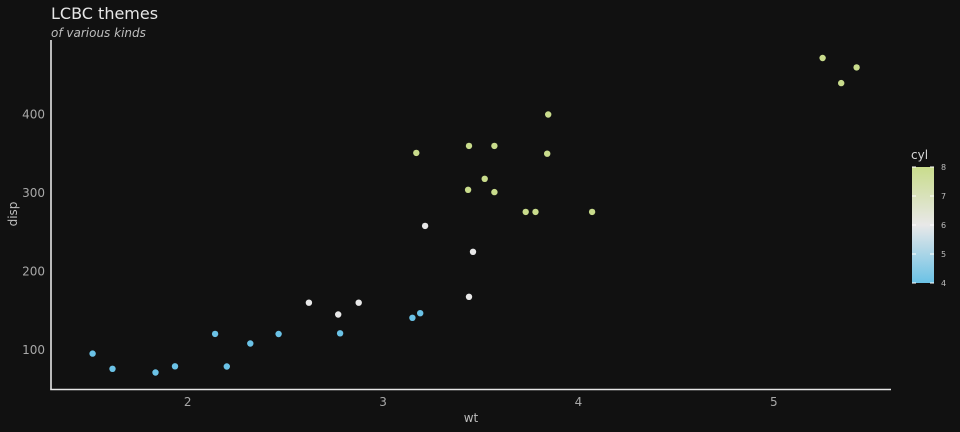 The width and height of the screenshot is (960, 432). What do you see at coordinates (104, 13) in the screenshot?
I see `chart-title: LCBC themes` at bounding box center [104, 13].